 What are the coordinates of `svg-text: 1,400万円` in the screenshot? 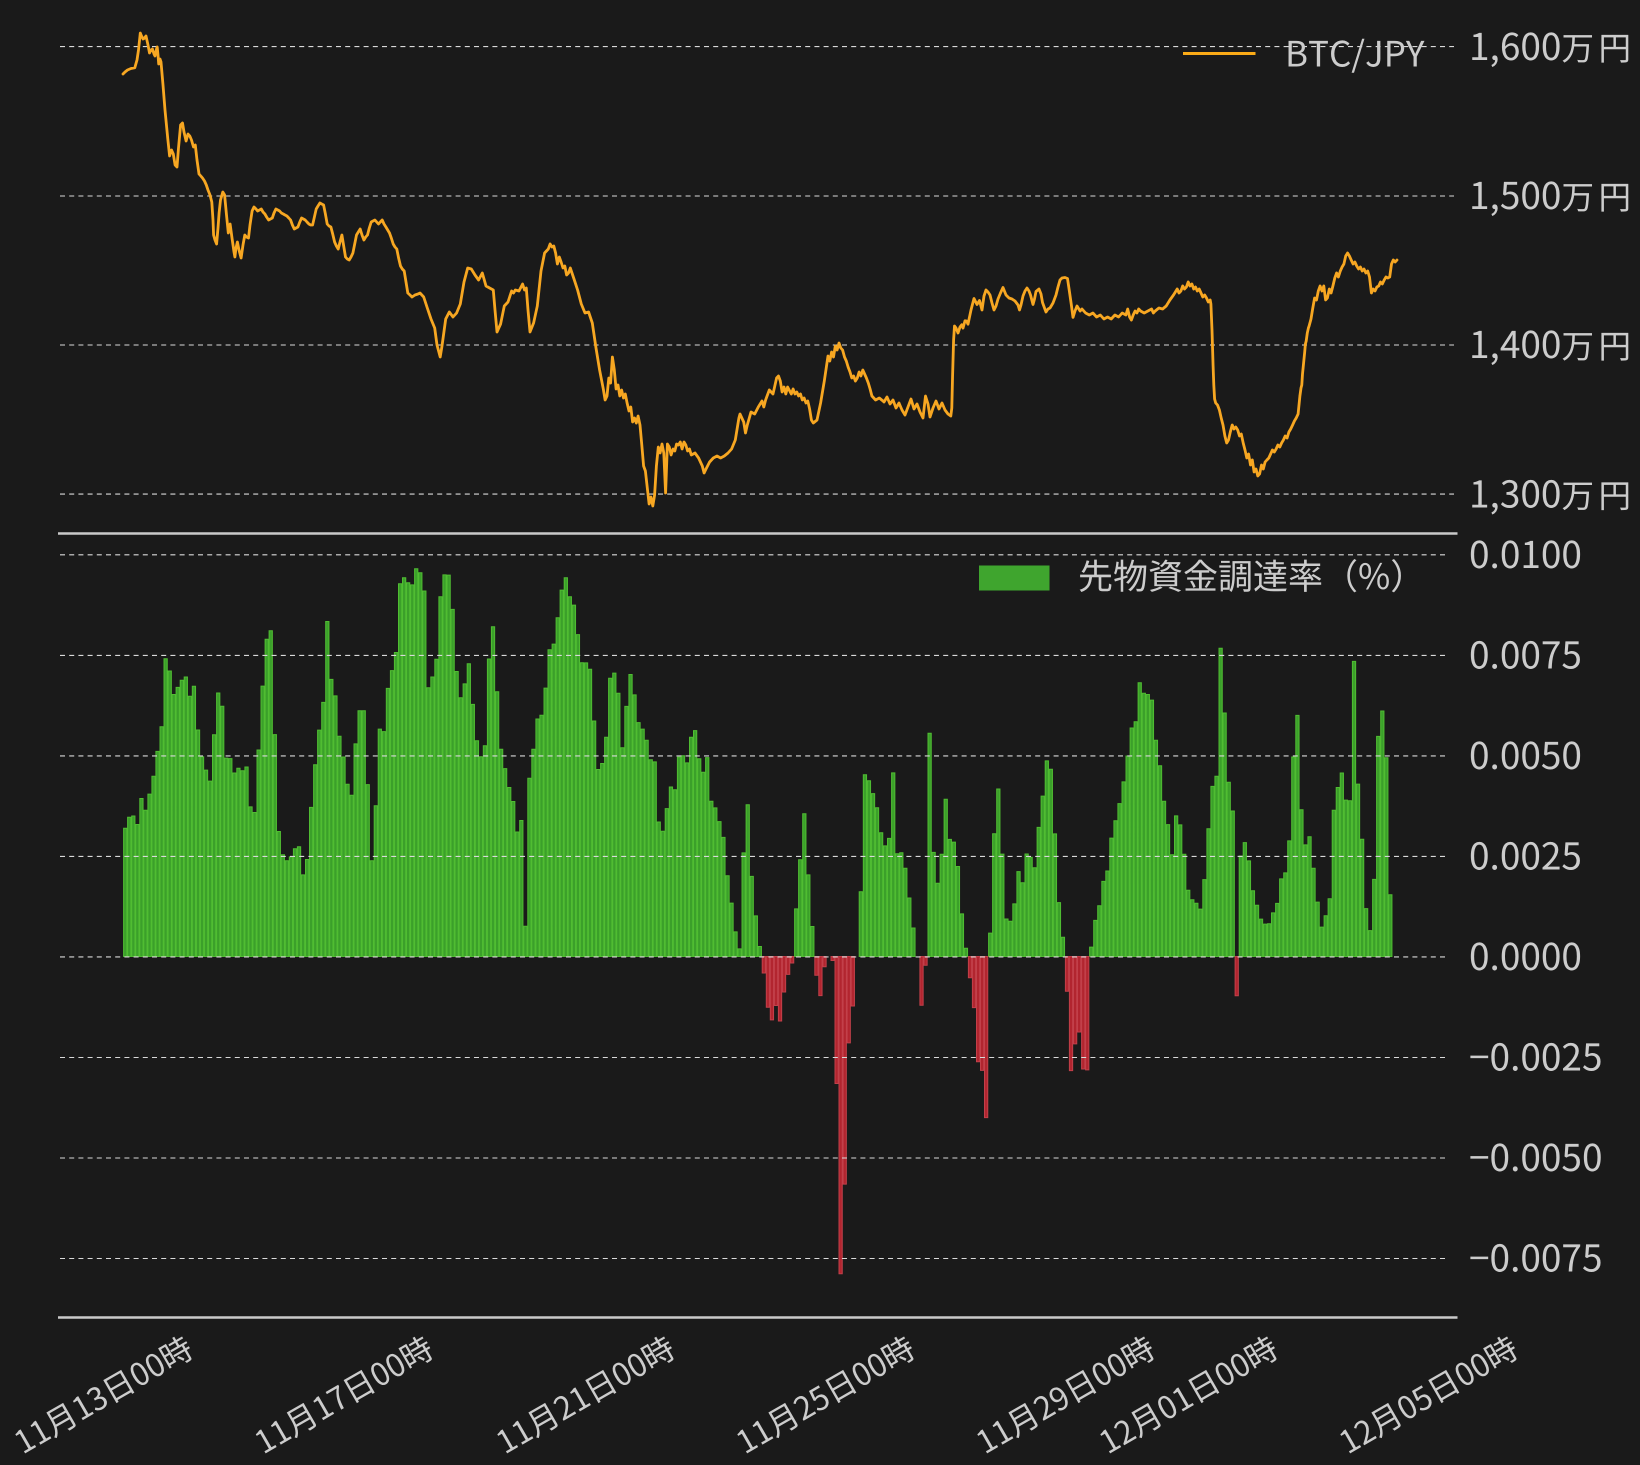 It's located at (1552, 342).